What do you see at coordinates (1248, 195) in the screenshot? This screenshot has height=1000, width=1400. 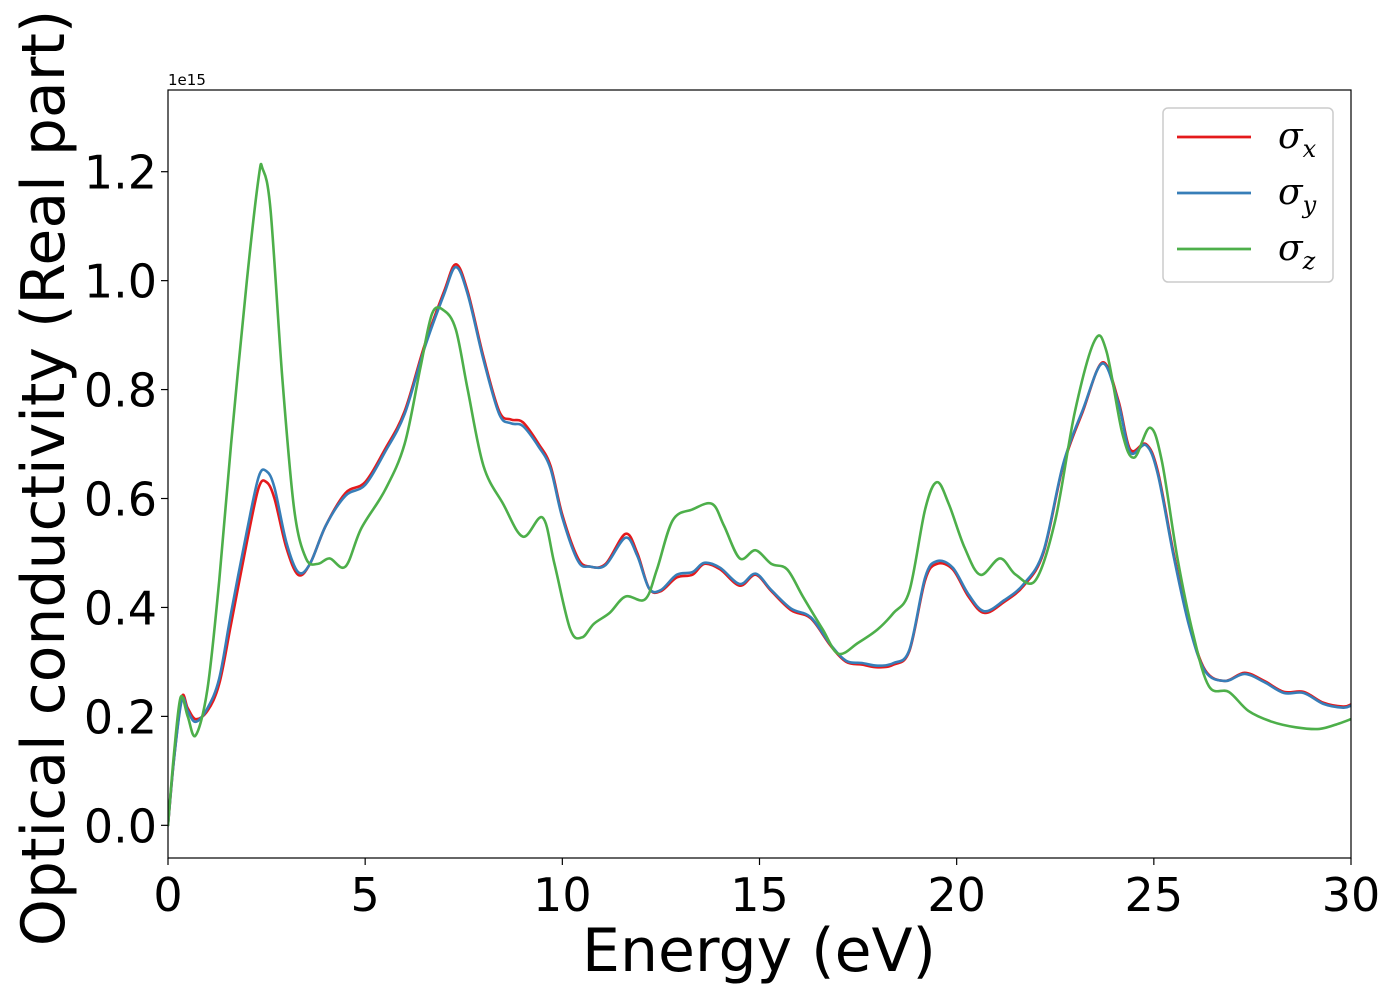 I see `legend-frame` at bounding box center [1248, 195].